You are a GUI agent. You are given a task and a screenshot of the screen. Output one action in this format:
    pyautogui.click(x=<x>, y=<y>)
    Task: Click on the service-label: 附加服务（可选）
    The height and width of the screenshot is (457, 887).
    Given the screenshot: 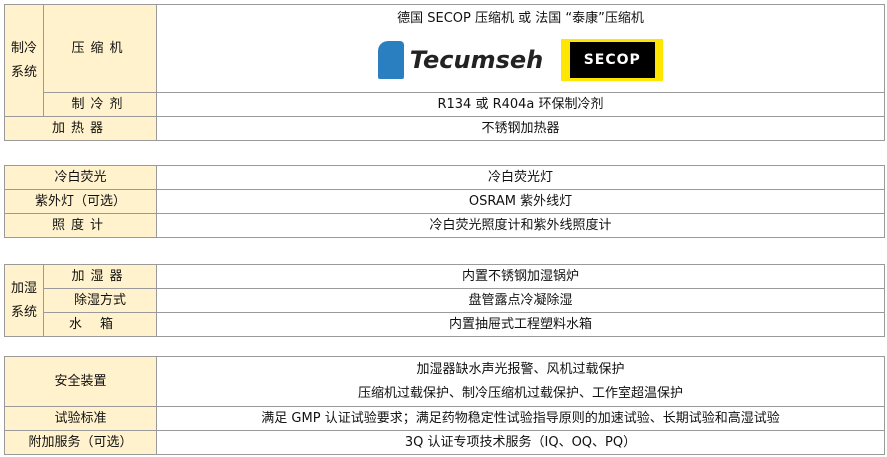 What is the action you would take?
    pyautogui.click(x=80, y=442)
    